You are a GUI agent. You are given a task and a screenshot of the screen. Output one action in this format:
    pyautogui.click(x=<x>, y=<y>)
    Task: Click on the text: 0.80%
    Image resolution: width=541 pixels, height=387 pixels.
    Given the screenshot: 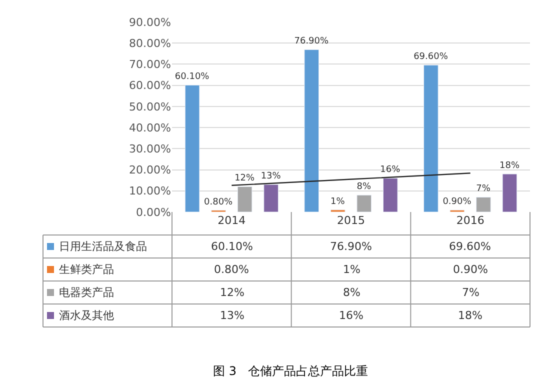 What is the action you would take?
    pyautogui.click(x=218, y=202)
    